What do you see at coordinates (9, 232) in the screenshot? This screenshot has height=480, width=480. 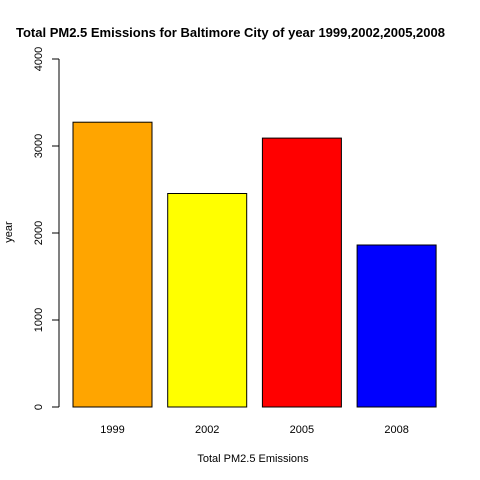 I see `y-axis-label: year` at bounding box center [9, 232].